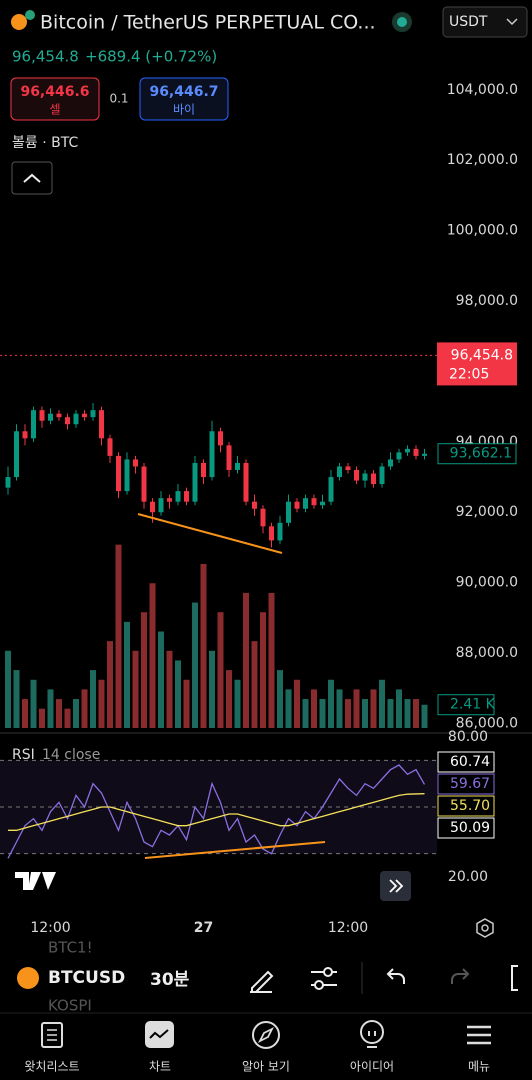 The height and width of the screenshot is (1080, 532). Describe the element at coordinates (460, 976) in the screenshot. I see `redo-icon` at that location.